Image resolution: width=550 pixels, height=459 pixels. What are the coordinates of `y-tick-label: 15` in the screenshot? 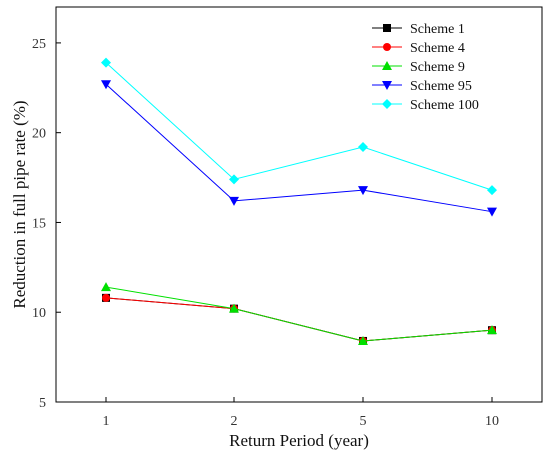 It's located at (39, 223).